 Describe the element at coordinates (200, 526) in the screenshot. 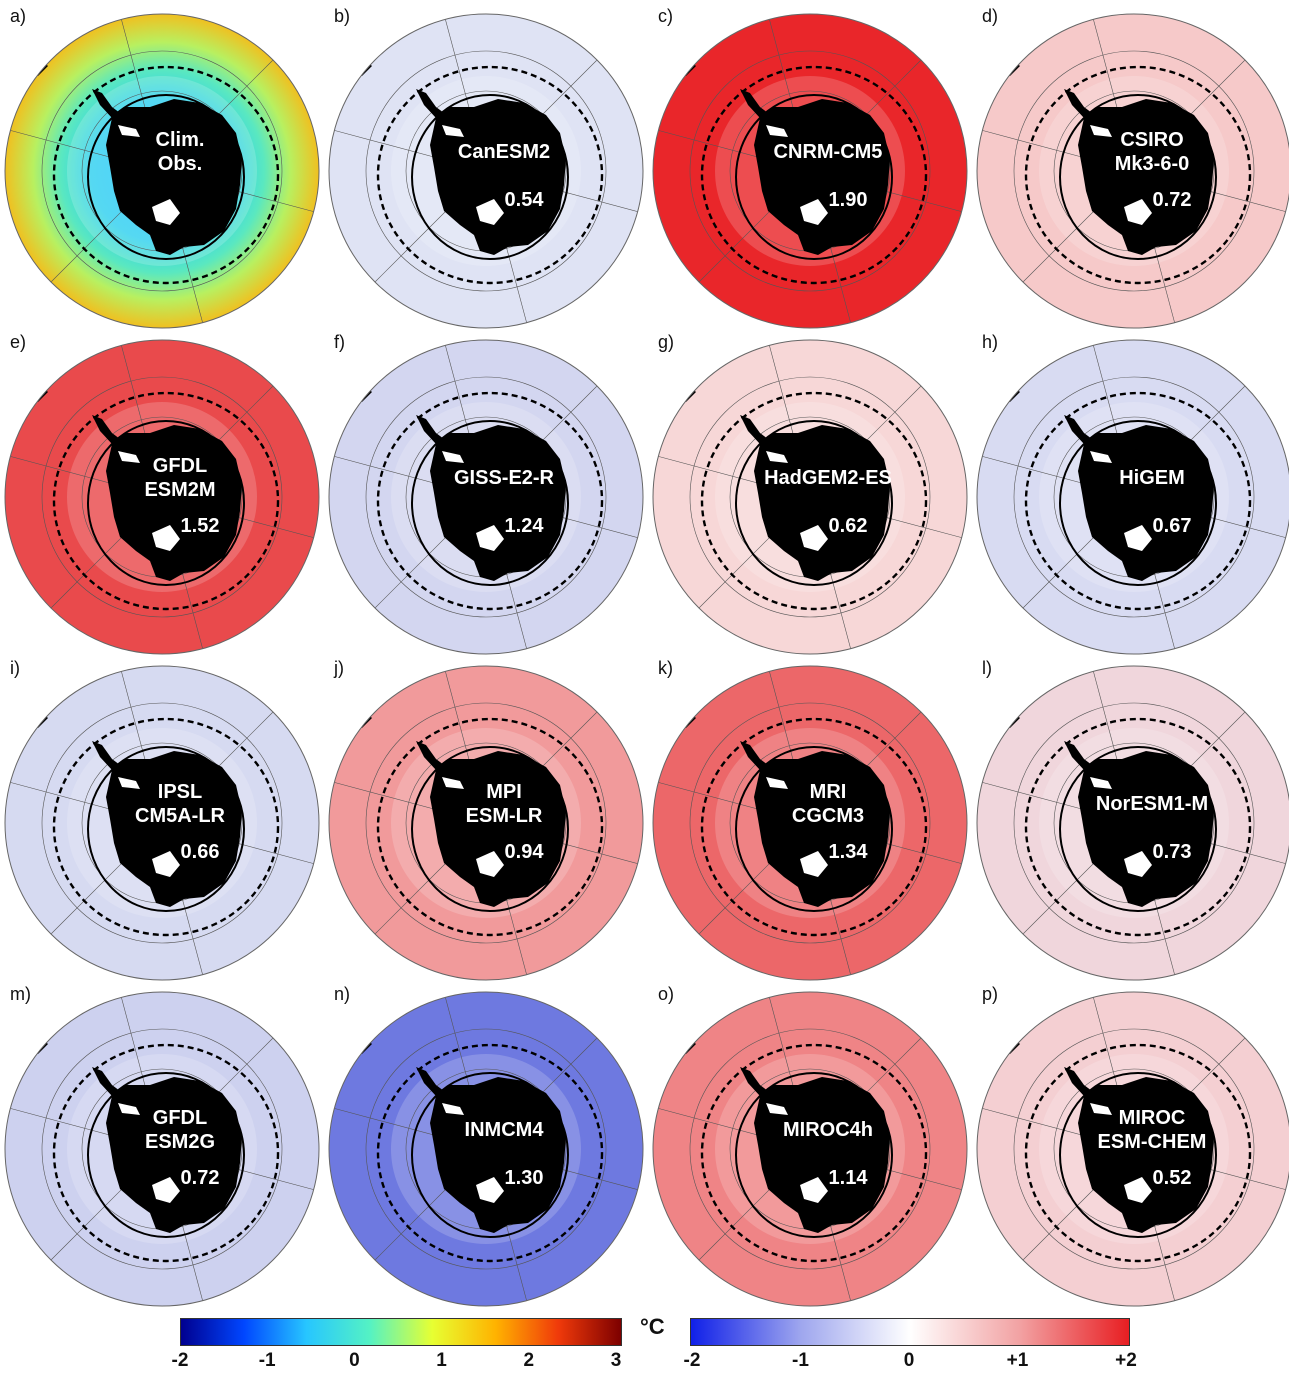

I see `rmse-value: 1.52` at that location.